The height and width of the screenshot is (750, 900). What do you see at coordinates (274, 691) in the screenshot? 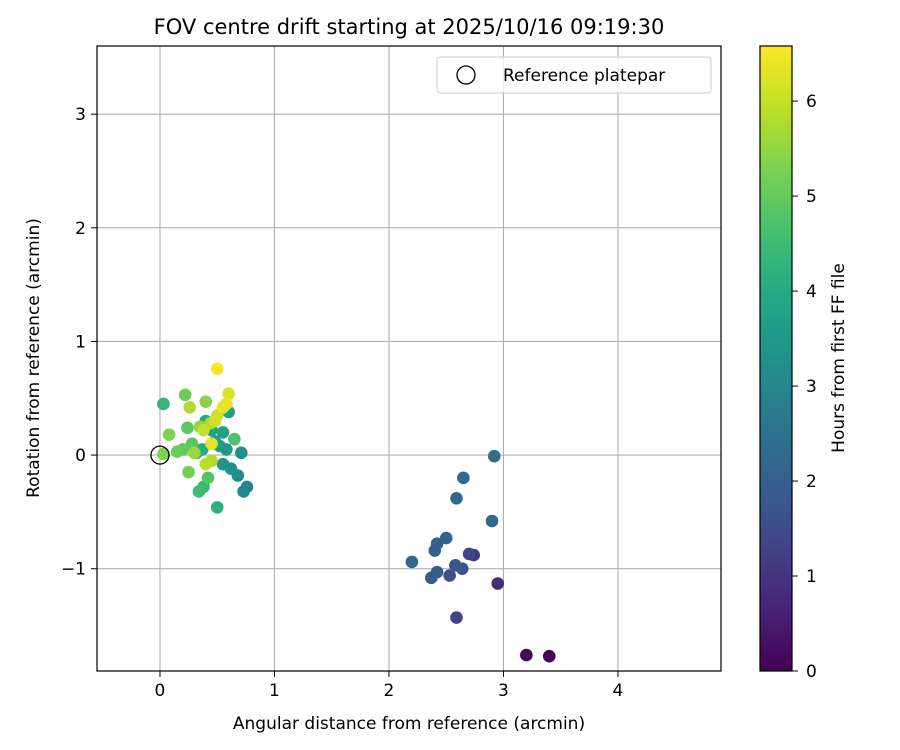
I see `x-tick-label: 1` at bounding box center [274, 691].